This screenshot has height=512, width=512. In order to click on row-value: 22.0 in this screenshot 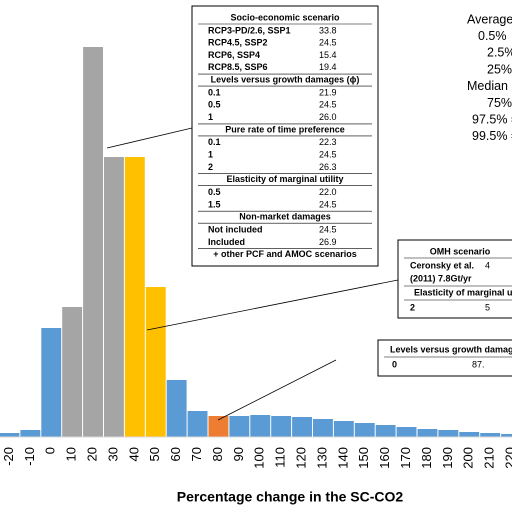, I will do `click(328, 192)`.